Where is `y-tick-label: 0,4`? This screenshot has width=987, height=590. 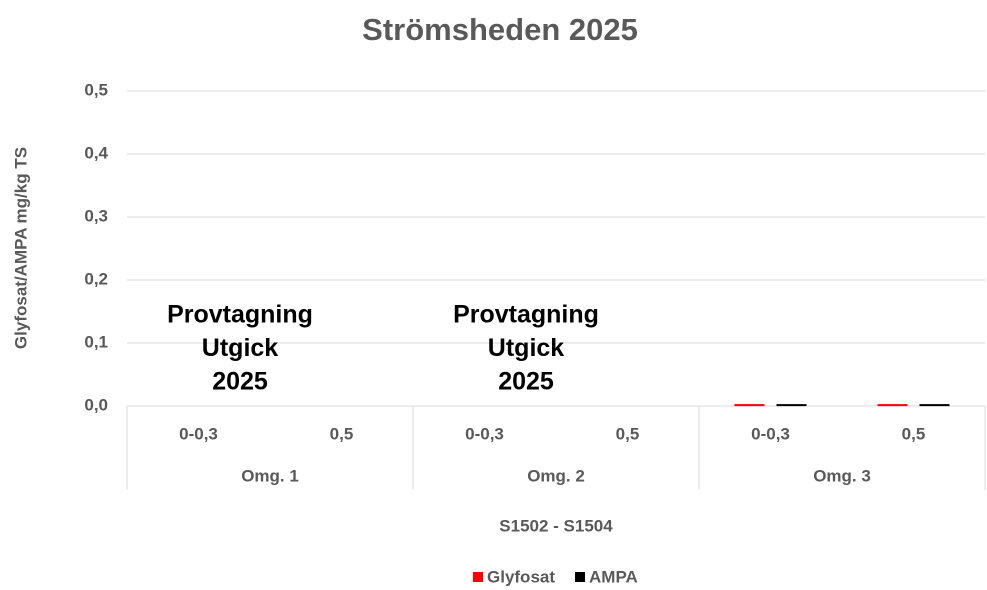
y-tick-label: 0,4 is located at coordinates (96, 152).